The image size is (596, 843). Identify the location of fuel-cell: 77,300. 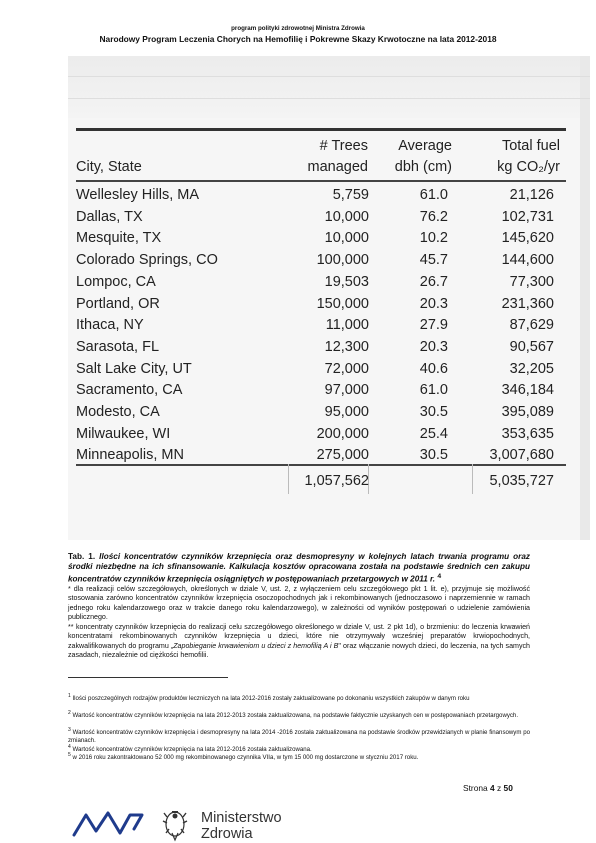
(531, 281).